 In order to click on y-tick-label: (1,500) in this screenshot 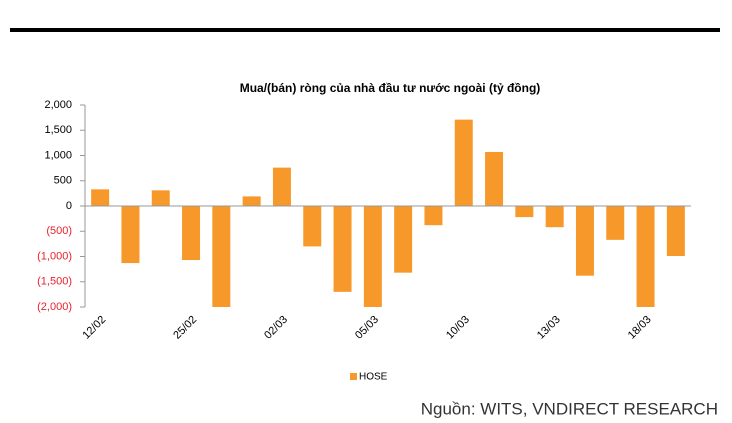, I will do `click(54, 282)`.